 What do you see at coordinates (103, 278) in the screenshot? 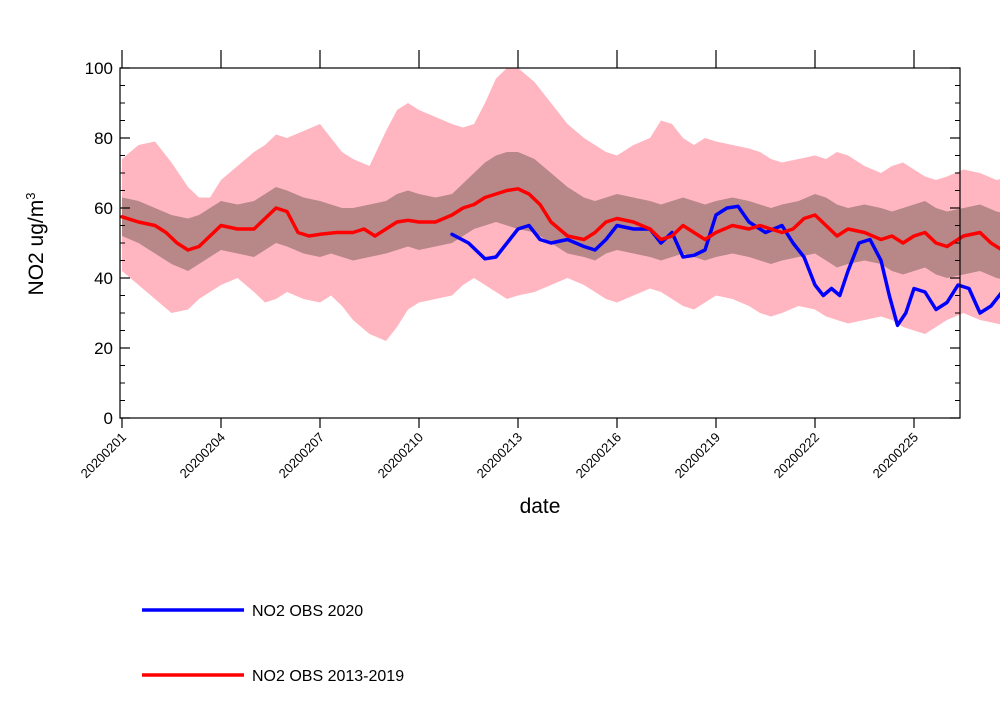
I see `y-tick-label: 40` at bounding box center [103, 278].